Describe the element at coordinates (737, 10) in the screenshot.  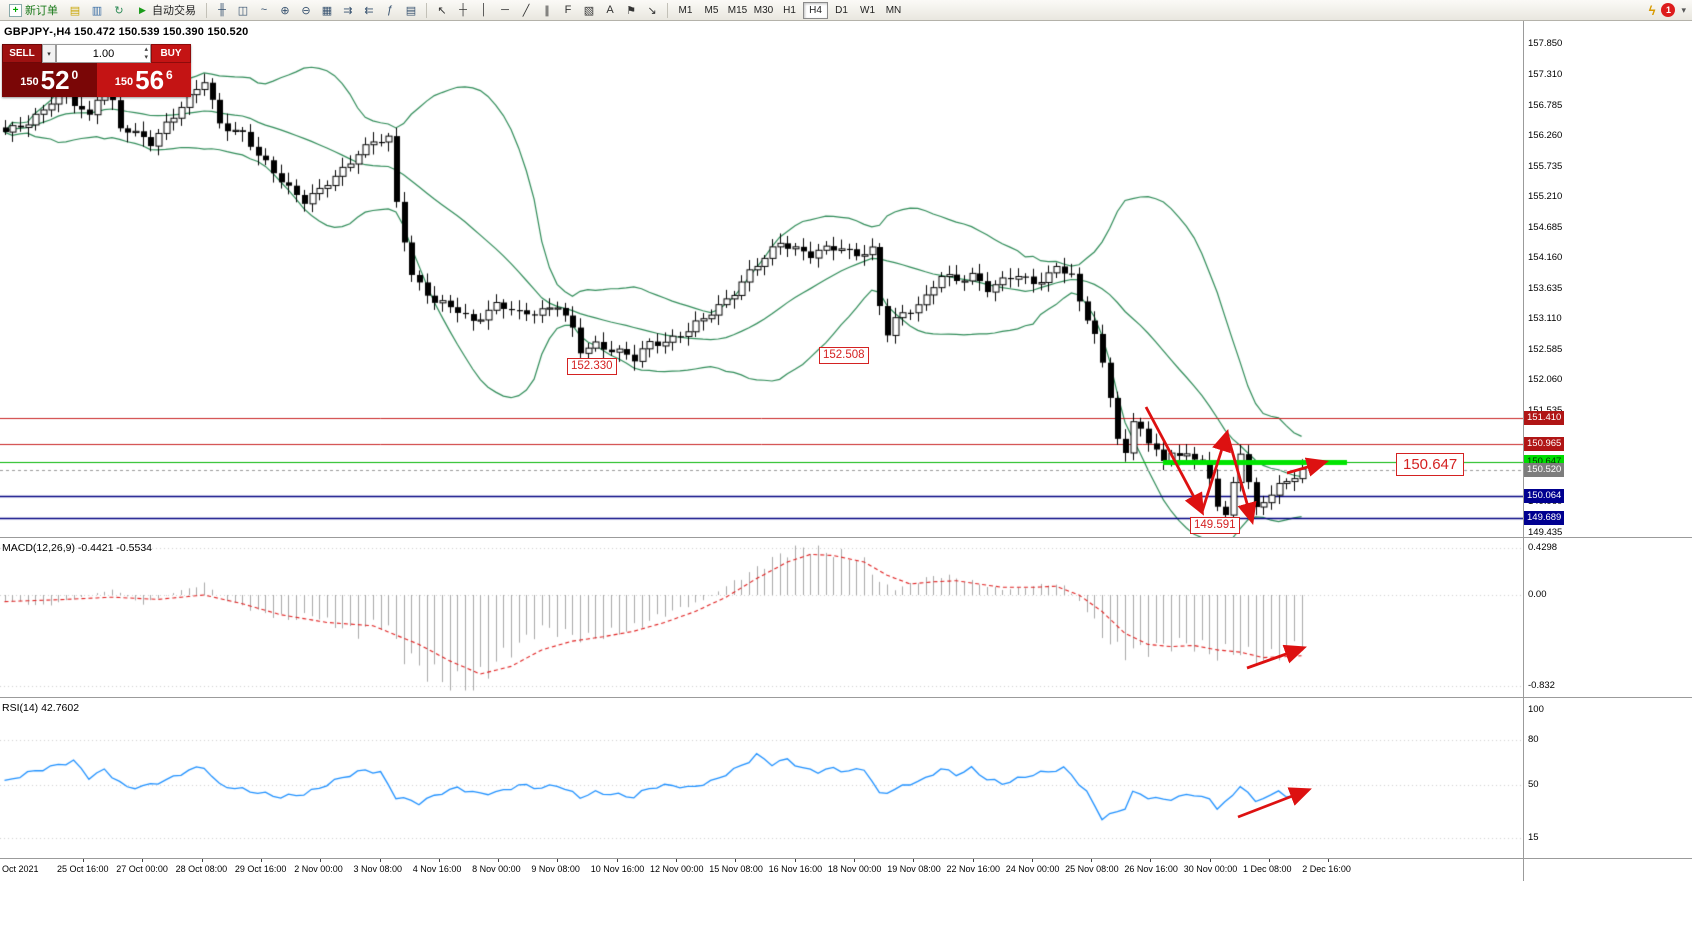
I see `timeframe-m15: M15` at that location.